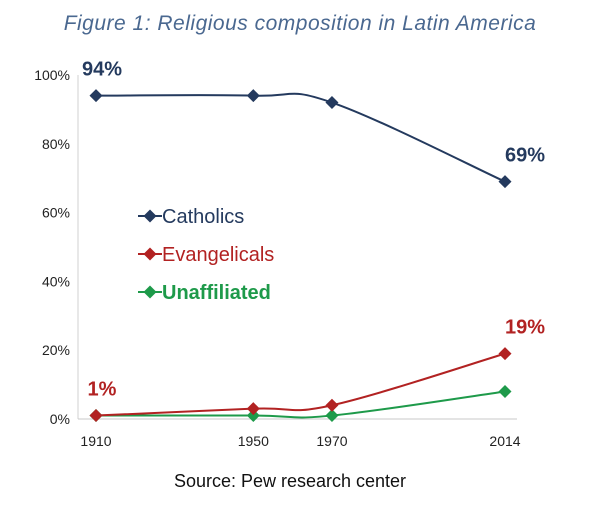 The height and width of the screenshot is (511, 591). I want to click on x-tick-label: 1950, so click(253, 441).